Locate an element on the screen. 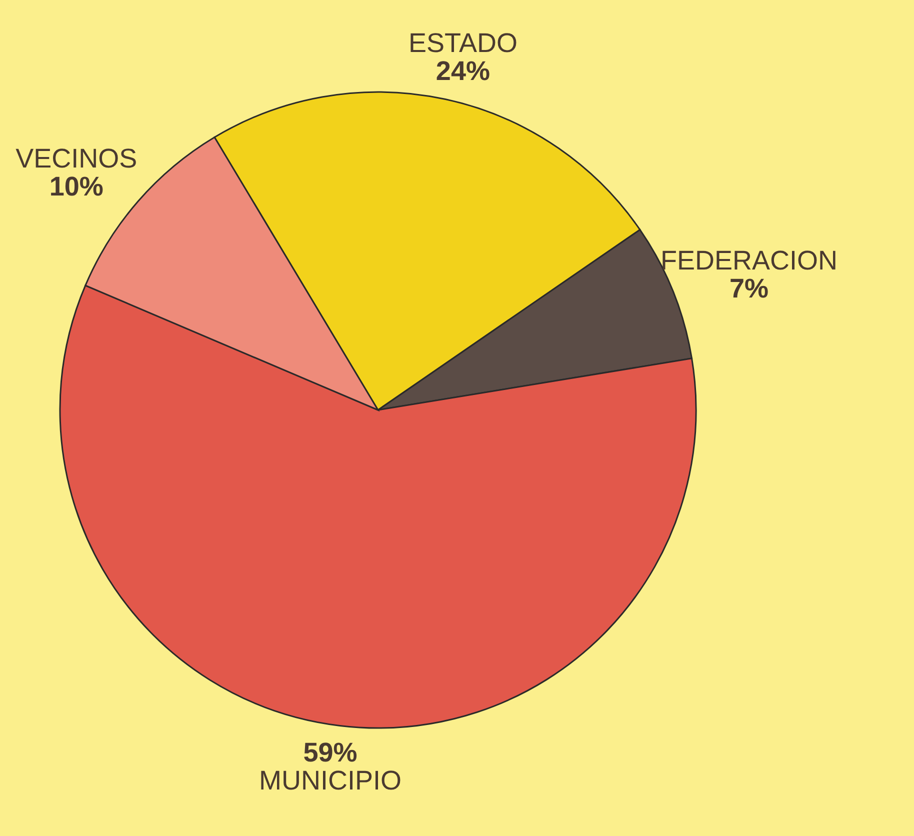 This screenshot has height=836, width=914. data-label: 59% is located at coordinates (330, 752).